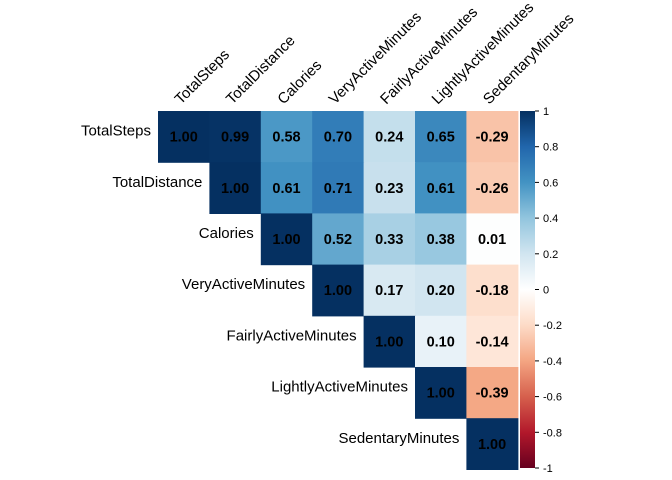 The image size is (672, 480). I want to click on cell-value-label: -0.39, so click(492, 394).